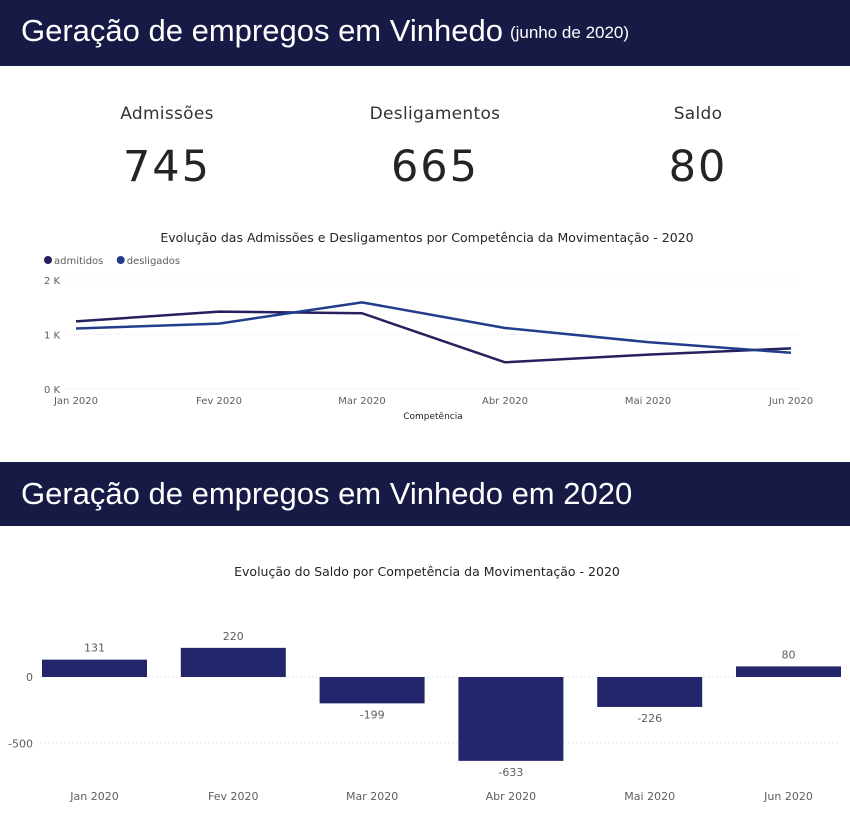  What do you see at coordinates (372, 690) in the screenshot?
I see `bar-mar-2020` at bounding box center [372, 690].